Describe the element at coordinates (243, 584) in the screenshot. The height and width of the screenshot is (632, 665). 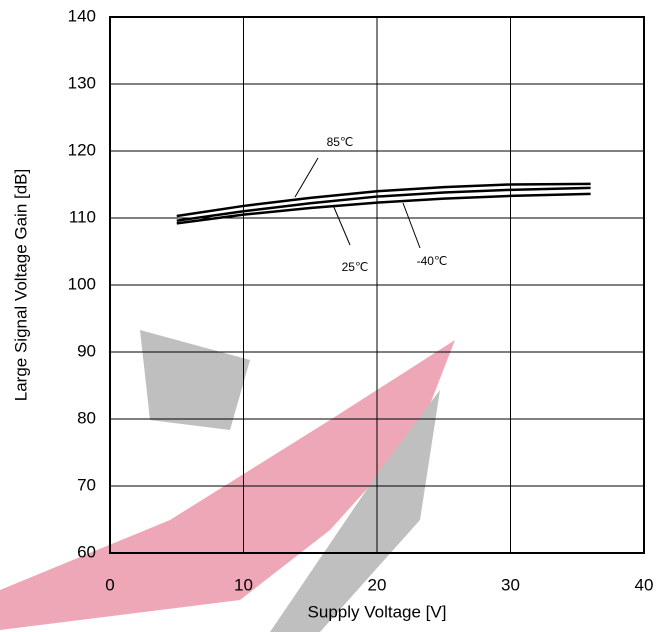
I see `x-tick-label: 10` at that location.